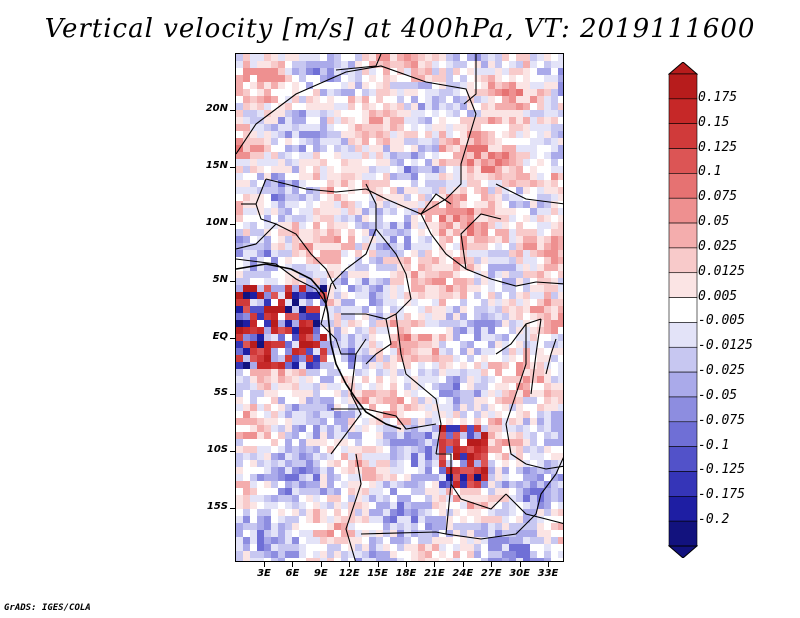  I want to click on colorbar-label: -0.025, so click(721, 371).